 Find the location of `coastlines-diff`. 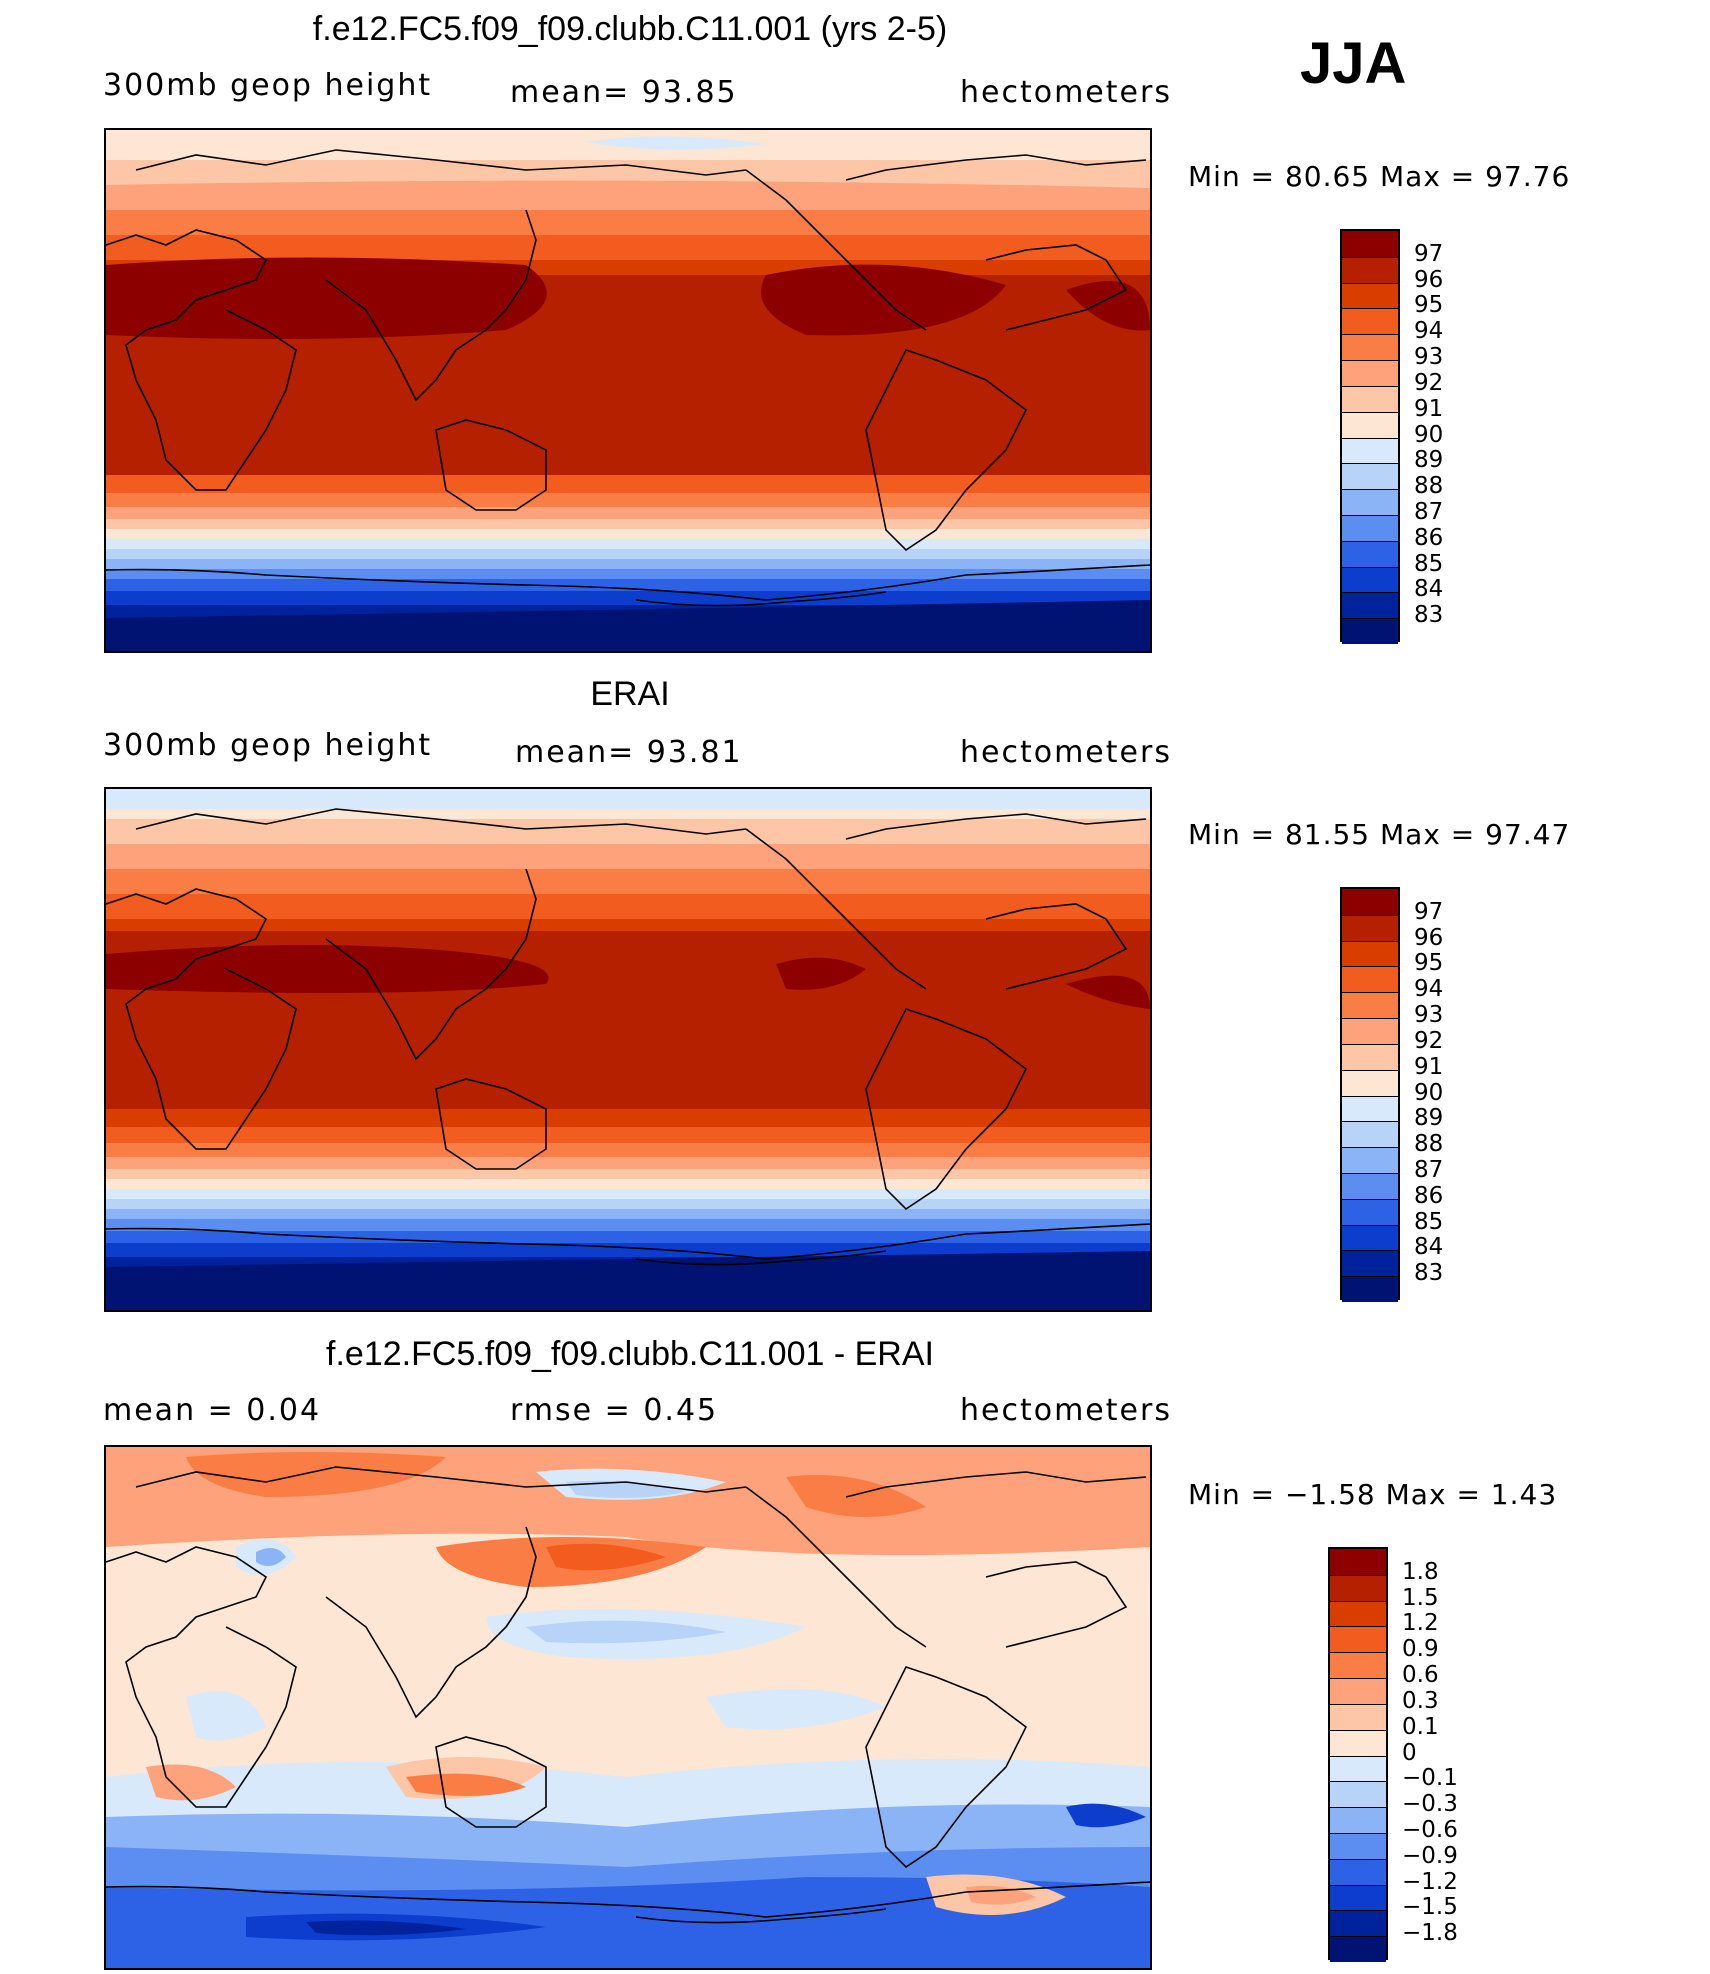

coastlines-diff is located at coordinates (628, 1695).